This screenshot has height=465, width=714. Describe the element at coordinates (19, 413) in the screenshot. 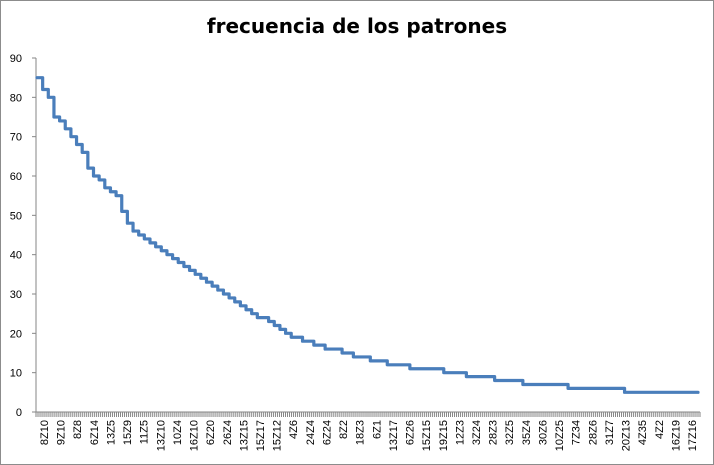

I see `y-tick-label: 0` at that location.